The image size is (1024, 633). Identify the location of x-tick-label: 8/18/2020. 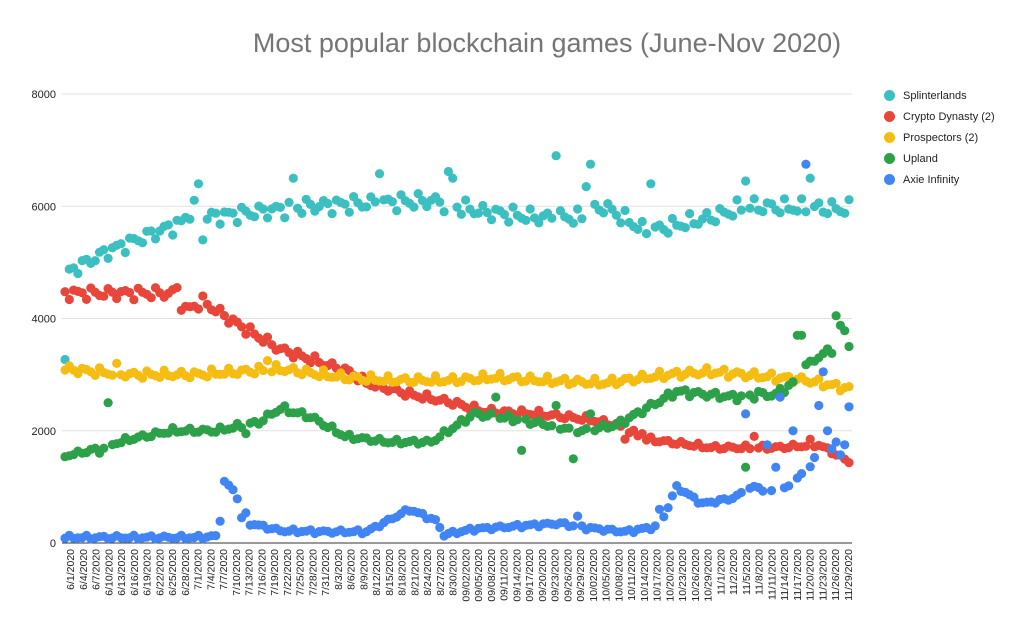
(403, 572).